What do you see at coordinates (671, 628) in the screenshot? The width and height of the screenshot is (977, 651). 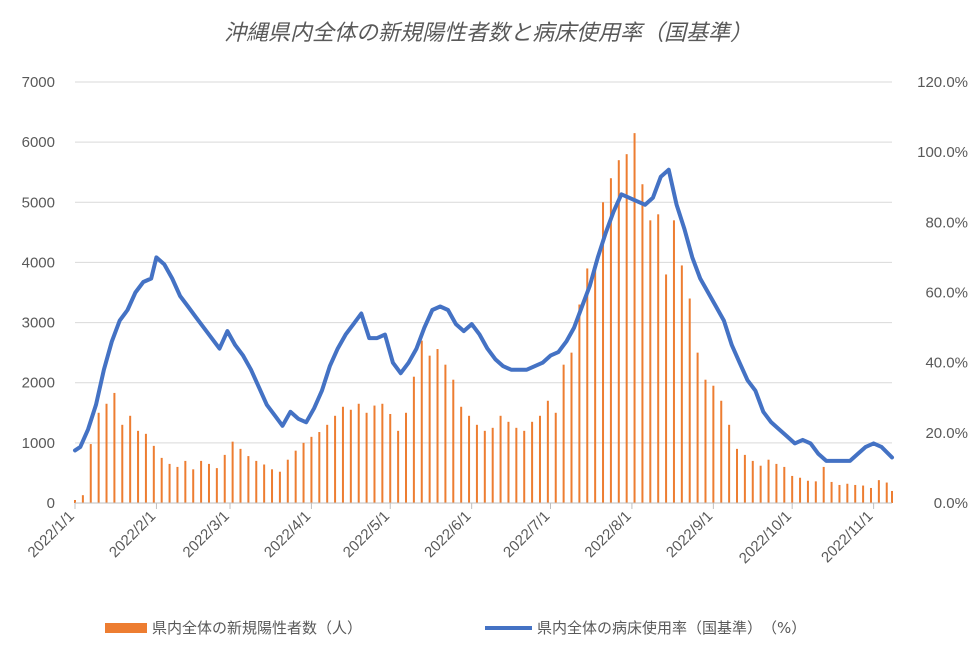 I see `legend-label-occupancy: 県内全体の病床使用率（国基準） （%）` at bounding box center [671, 628].